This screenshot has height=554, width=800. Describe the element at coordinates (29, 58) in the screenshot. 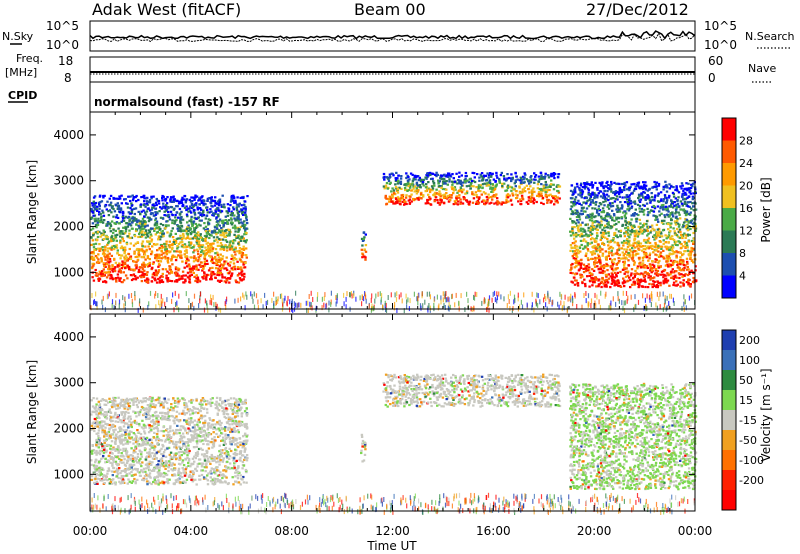

I see `freq-label-line1: Freq.` at that location.